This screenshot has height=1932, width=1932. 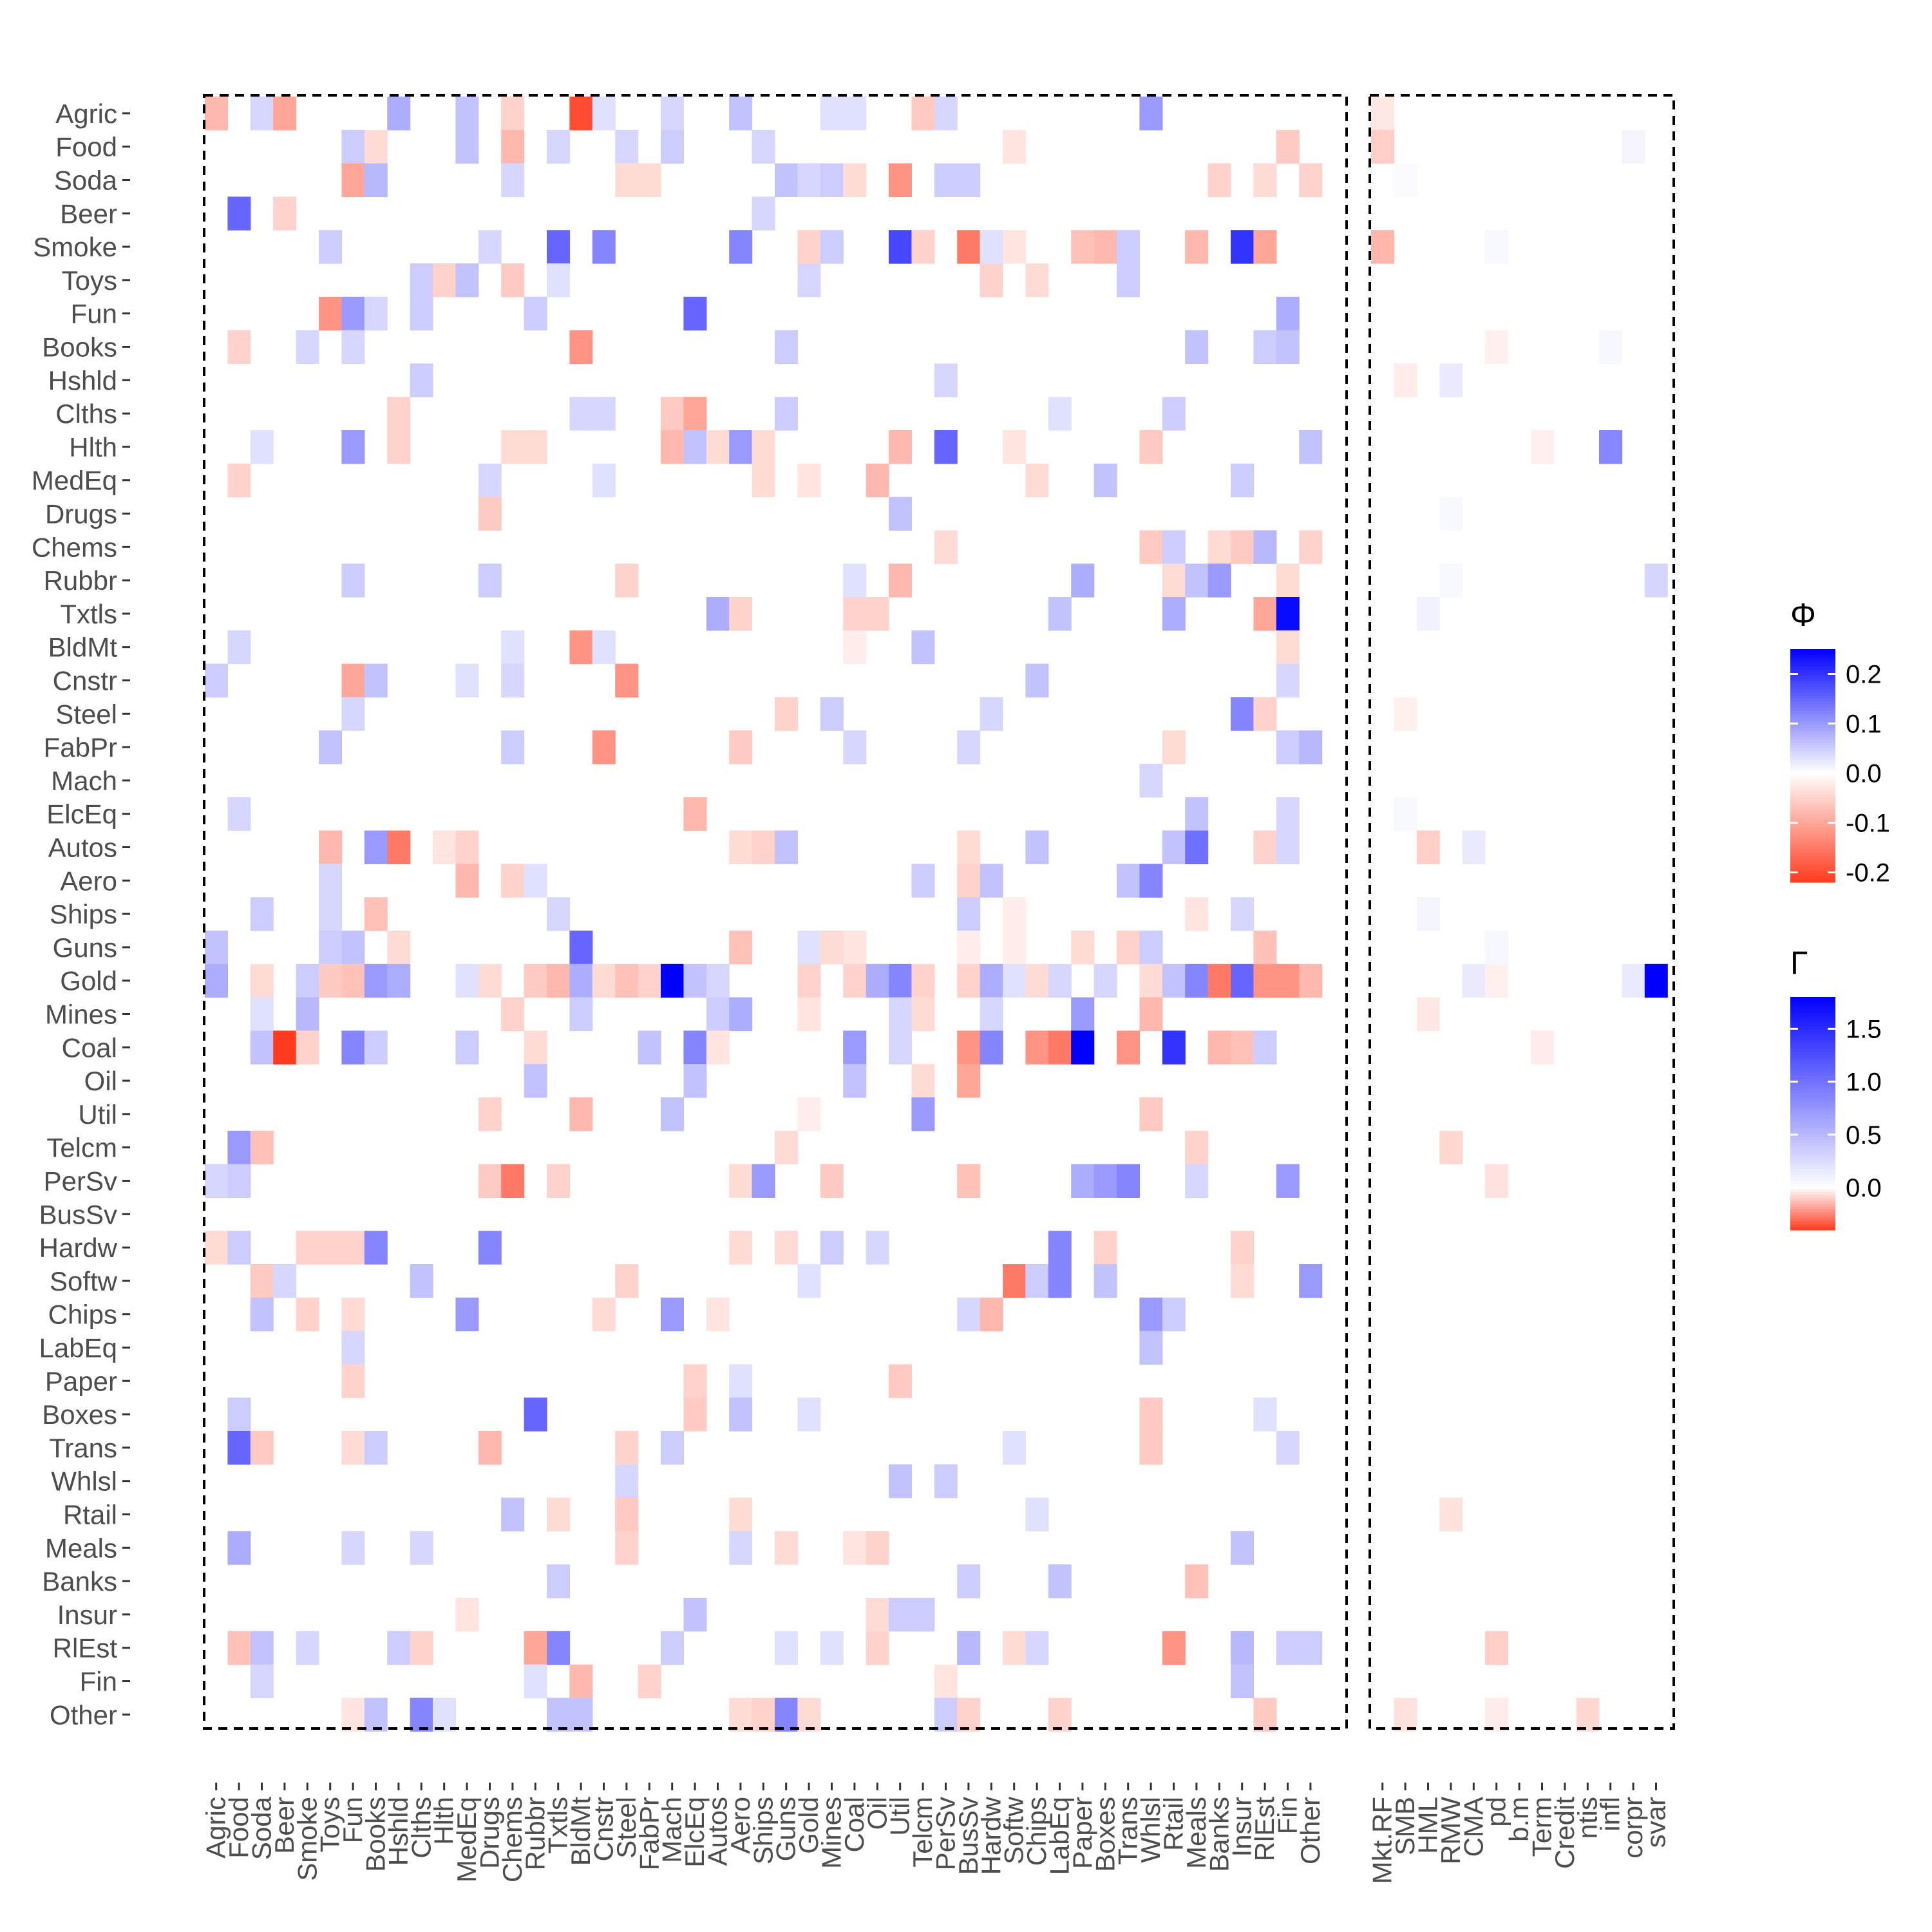 What do you see at coordinates (85, 1648) in the screenshot?
I see `row-label-rlest: RlEst` at bounding box center [85, 1648].